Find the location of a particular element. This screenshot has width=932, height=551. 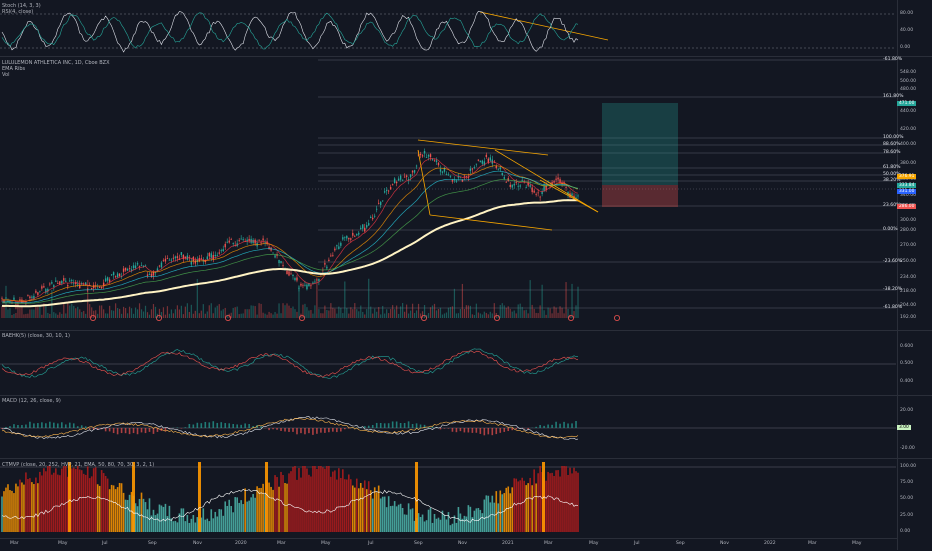

fib-level-label: 88.60% is located at coordinates (892, 144).